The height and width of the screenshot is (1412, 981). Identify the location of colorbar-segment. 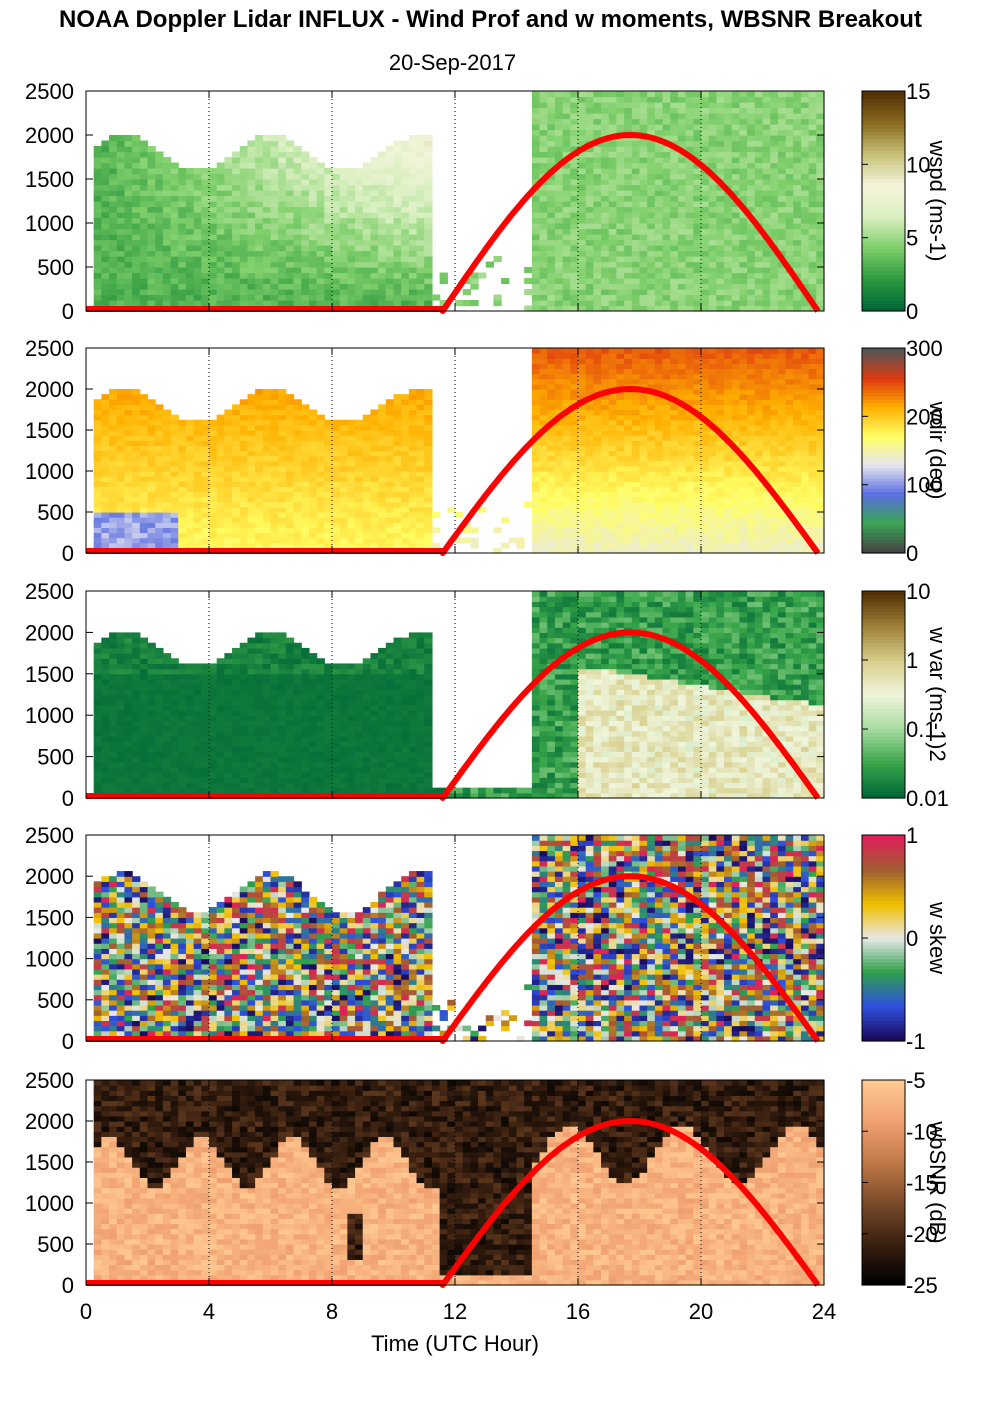
(883, 96).